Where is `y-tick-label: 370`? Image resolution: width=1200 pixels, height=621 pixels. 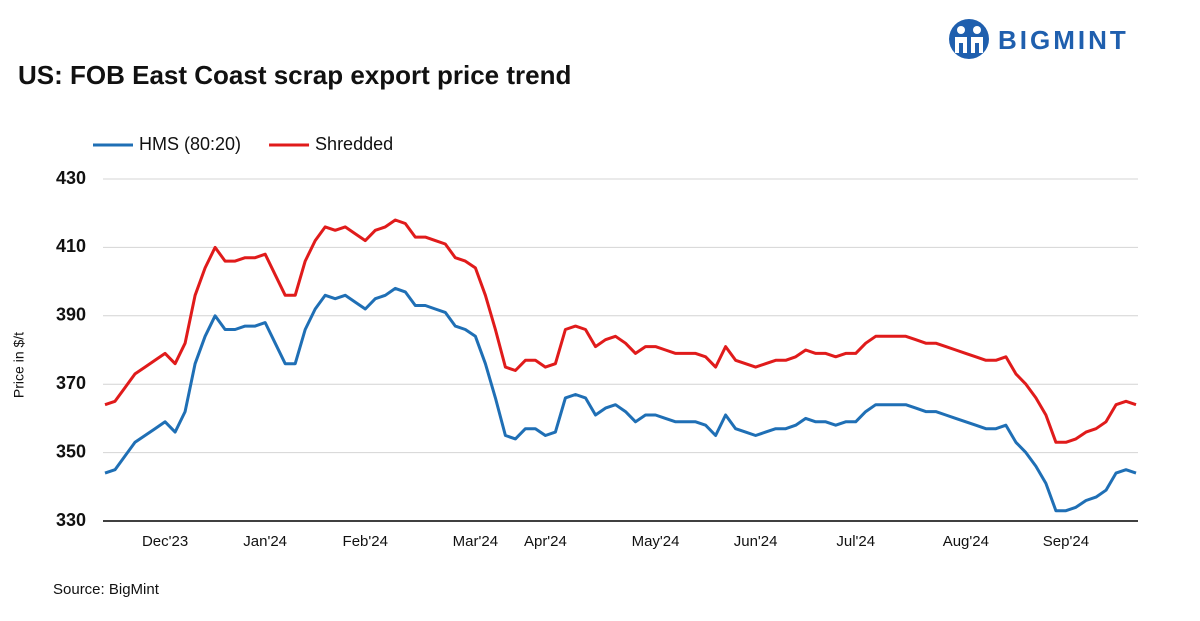 y-tick-label: 370 is located at coordinates (71, 383).